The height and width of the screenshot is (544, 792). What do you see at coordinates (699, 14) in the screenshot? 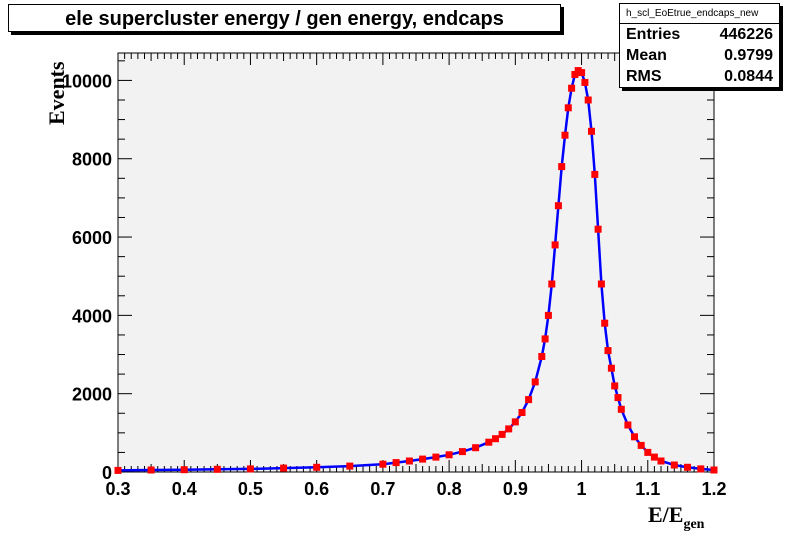
I see `stats-histogram-name: h_scl_EoEtrue_endcaps_new` at bounding box center [699, 14].